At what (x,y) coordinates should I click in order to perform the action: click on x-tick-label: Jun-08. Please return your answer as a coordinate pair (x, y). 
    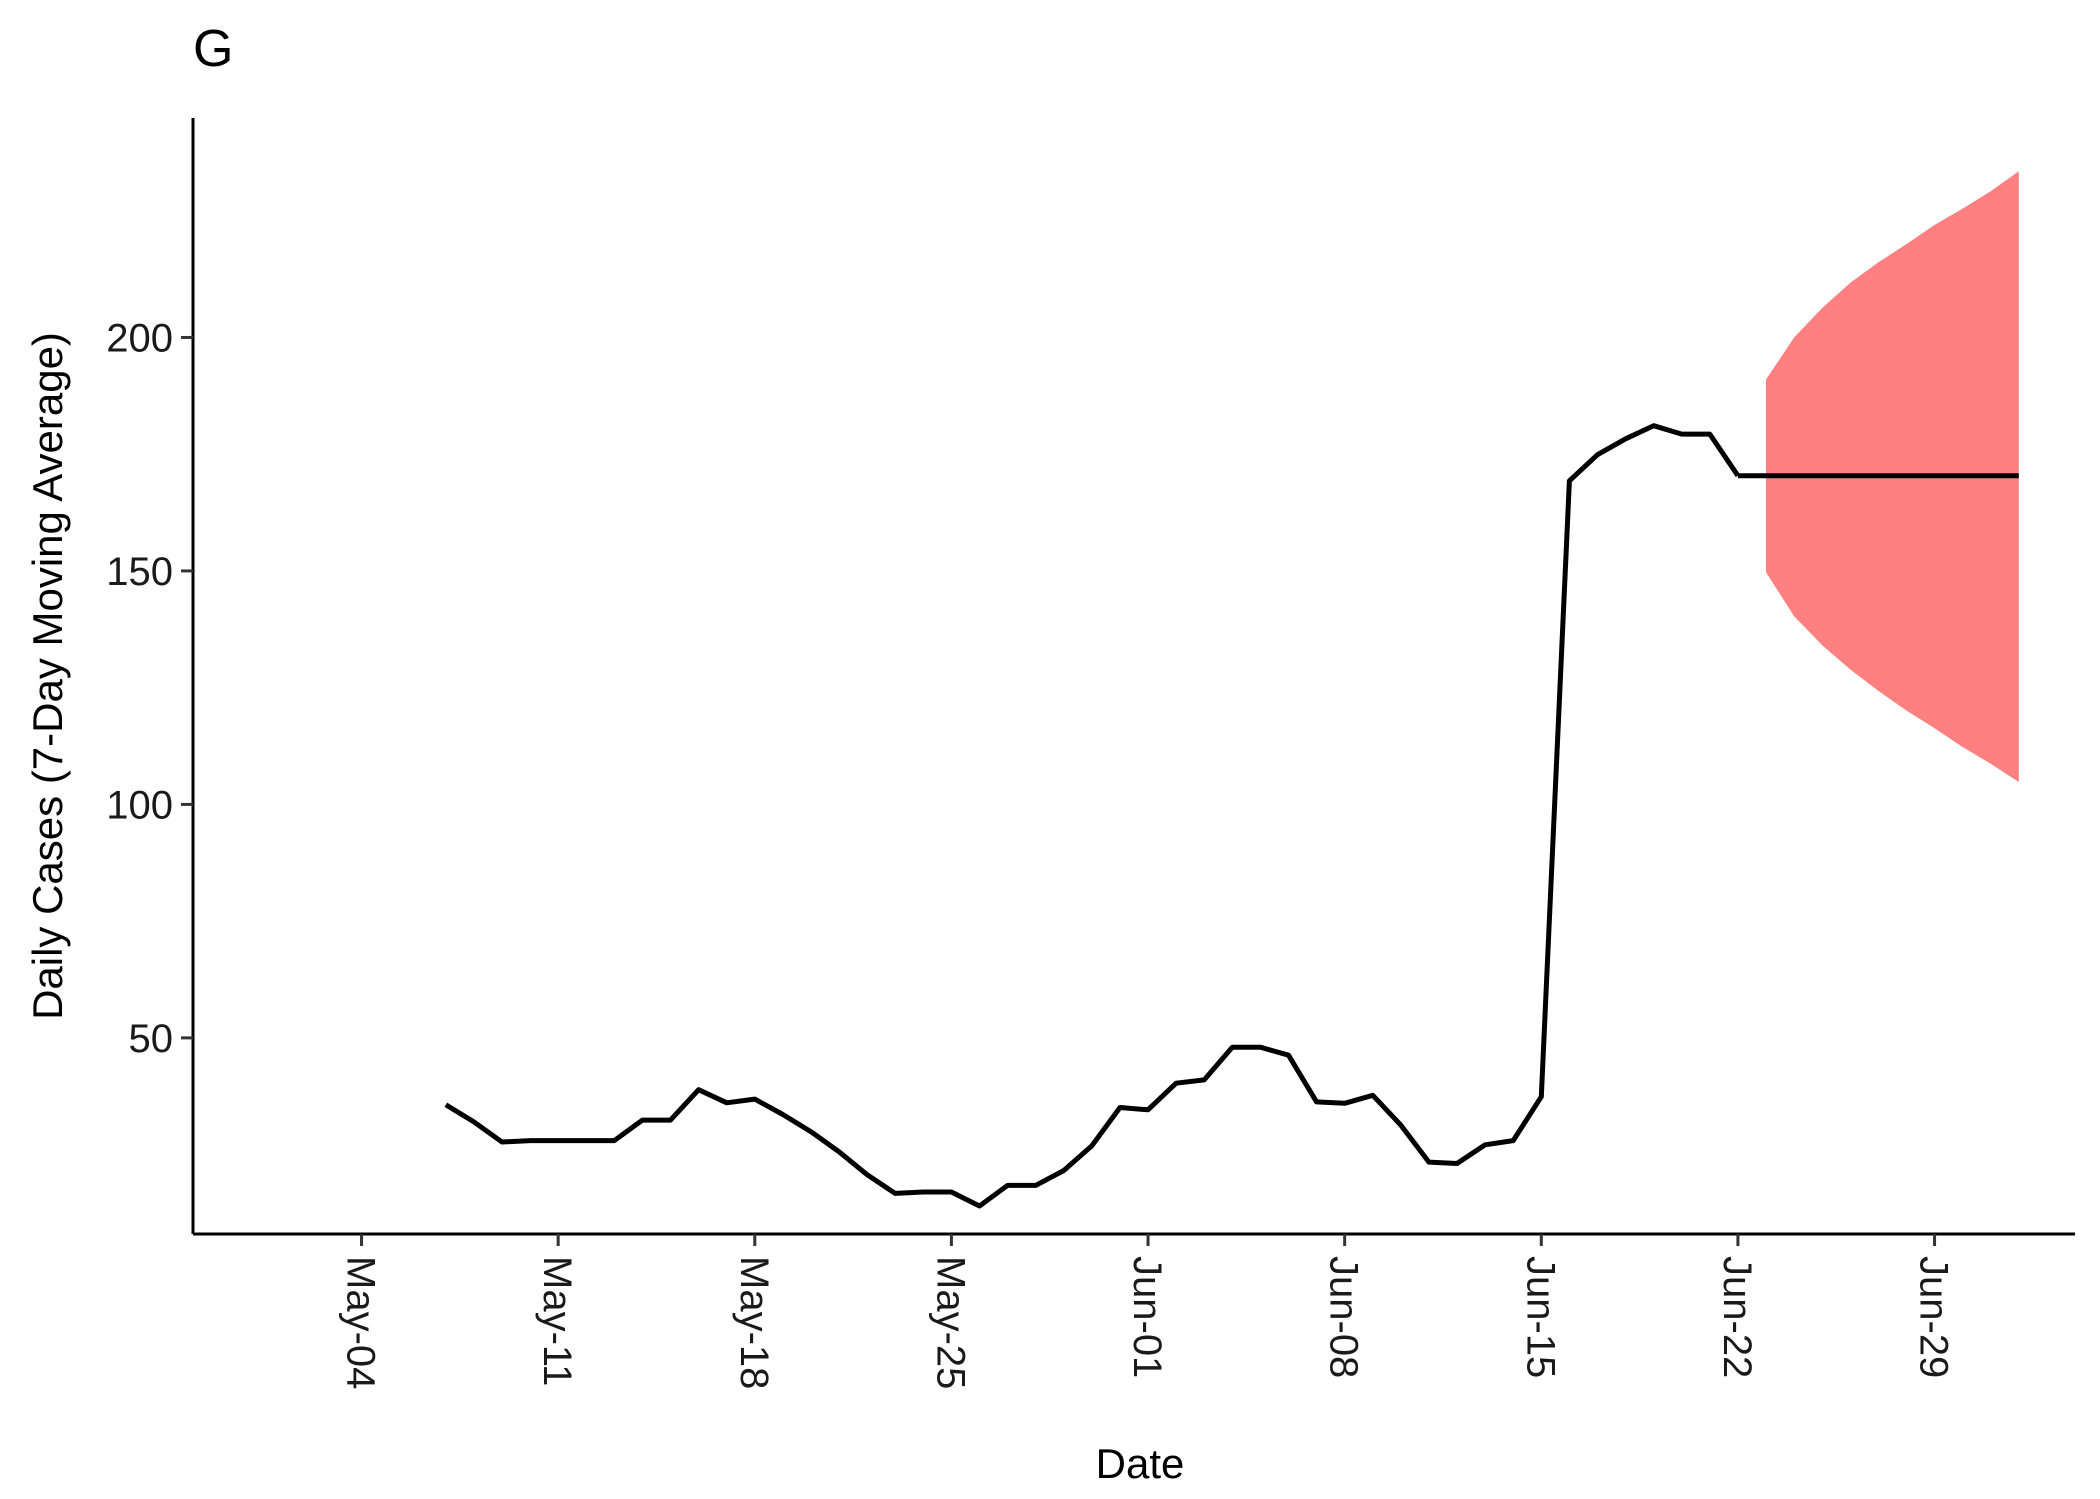
    Looking at the image, I should click on (1344, 1317).